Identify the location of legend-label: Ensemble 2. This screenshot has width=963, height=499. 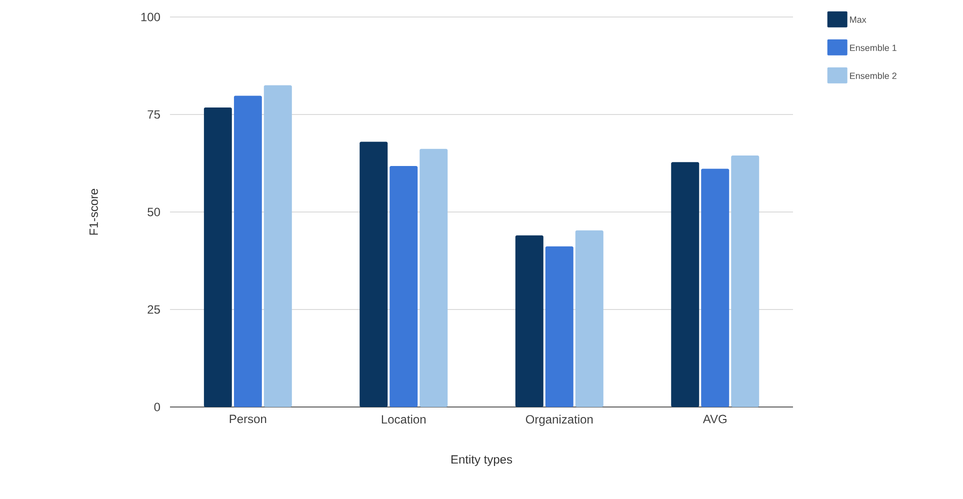
(873, 76).